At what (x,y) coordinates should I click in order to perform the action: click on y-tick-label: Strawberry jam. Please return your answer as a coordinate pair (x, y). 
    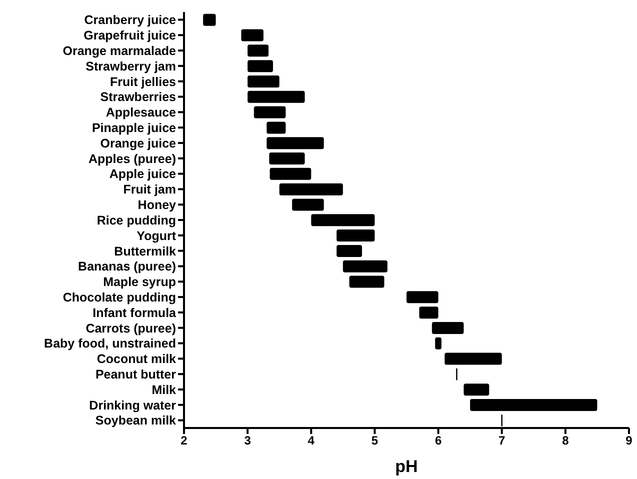
    Looking at the image, I should click on (131, 66).